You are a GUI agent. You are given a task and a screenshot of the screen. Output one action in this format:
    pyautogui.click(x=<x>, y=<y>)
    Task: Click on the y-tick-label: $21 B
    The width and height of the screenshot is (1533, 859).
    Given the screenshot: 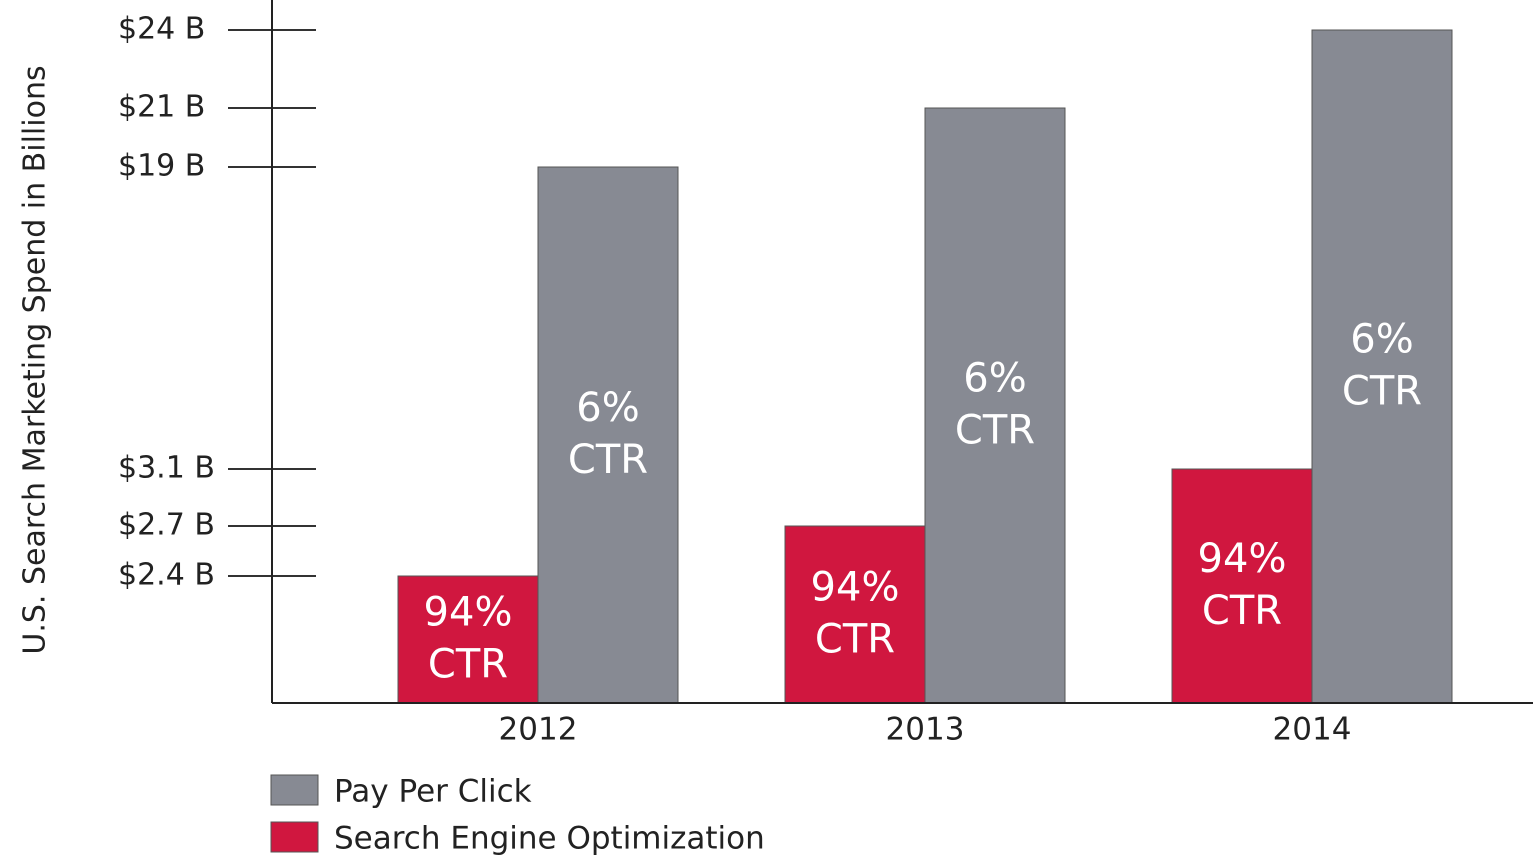 What is the action you would take?
    pyautogui.click(x=161, y=107)
    